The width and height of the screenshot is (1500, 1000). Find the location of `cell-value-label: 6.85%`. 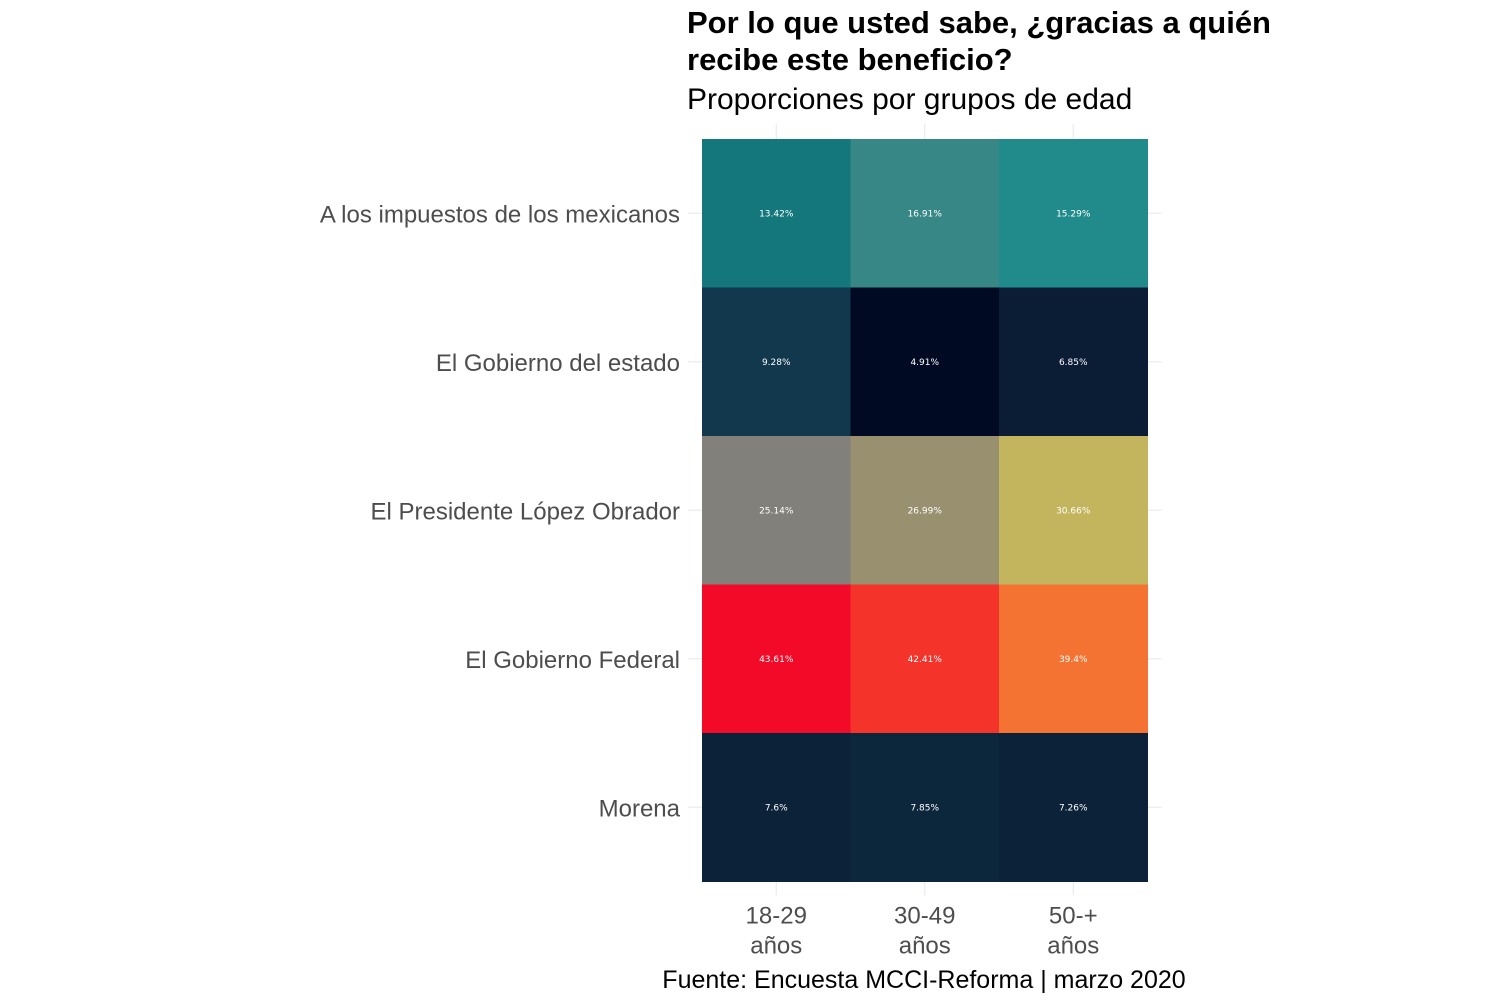

cell-value-label: 6.85% is located at coordinates (1073, 363).